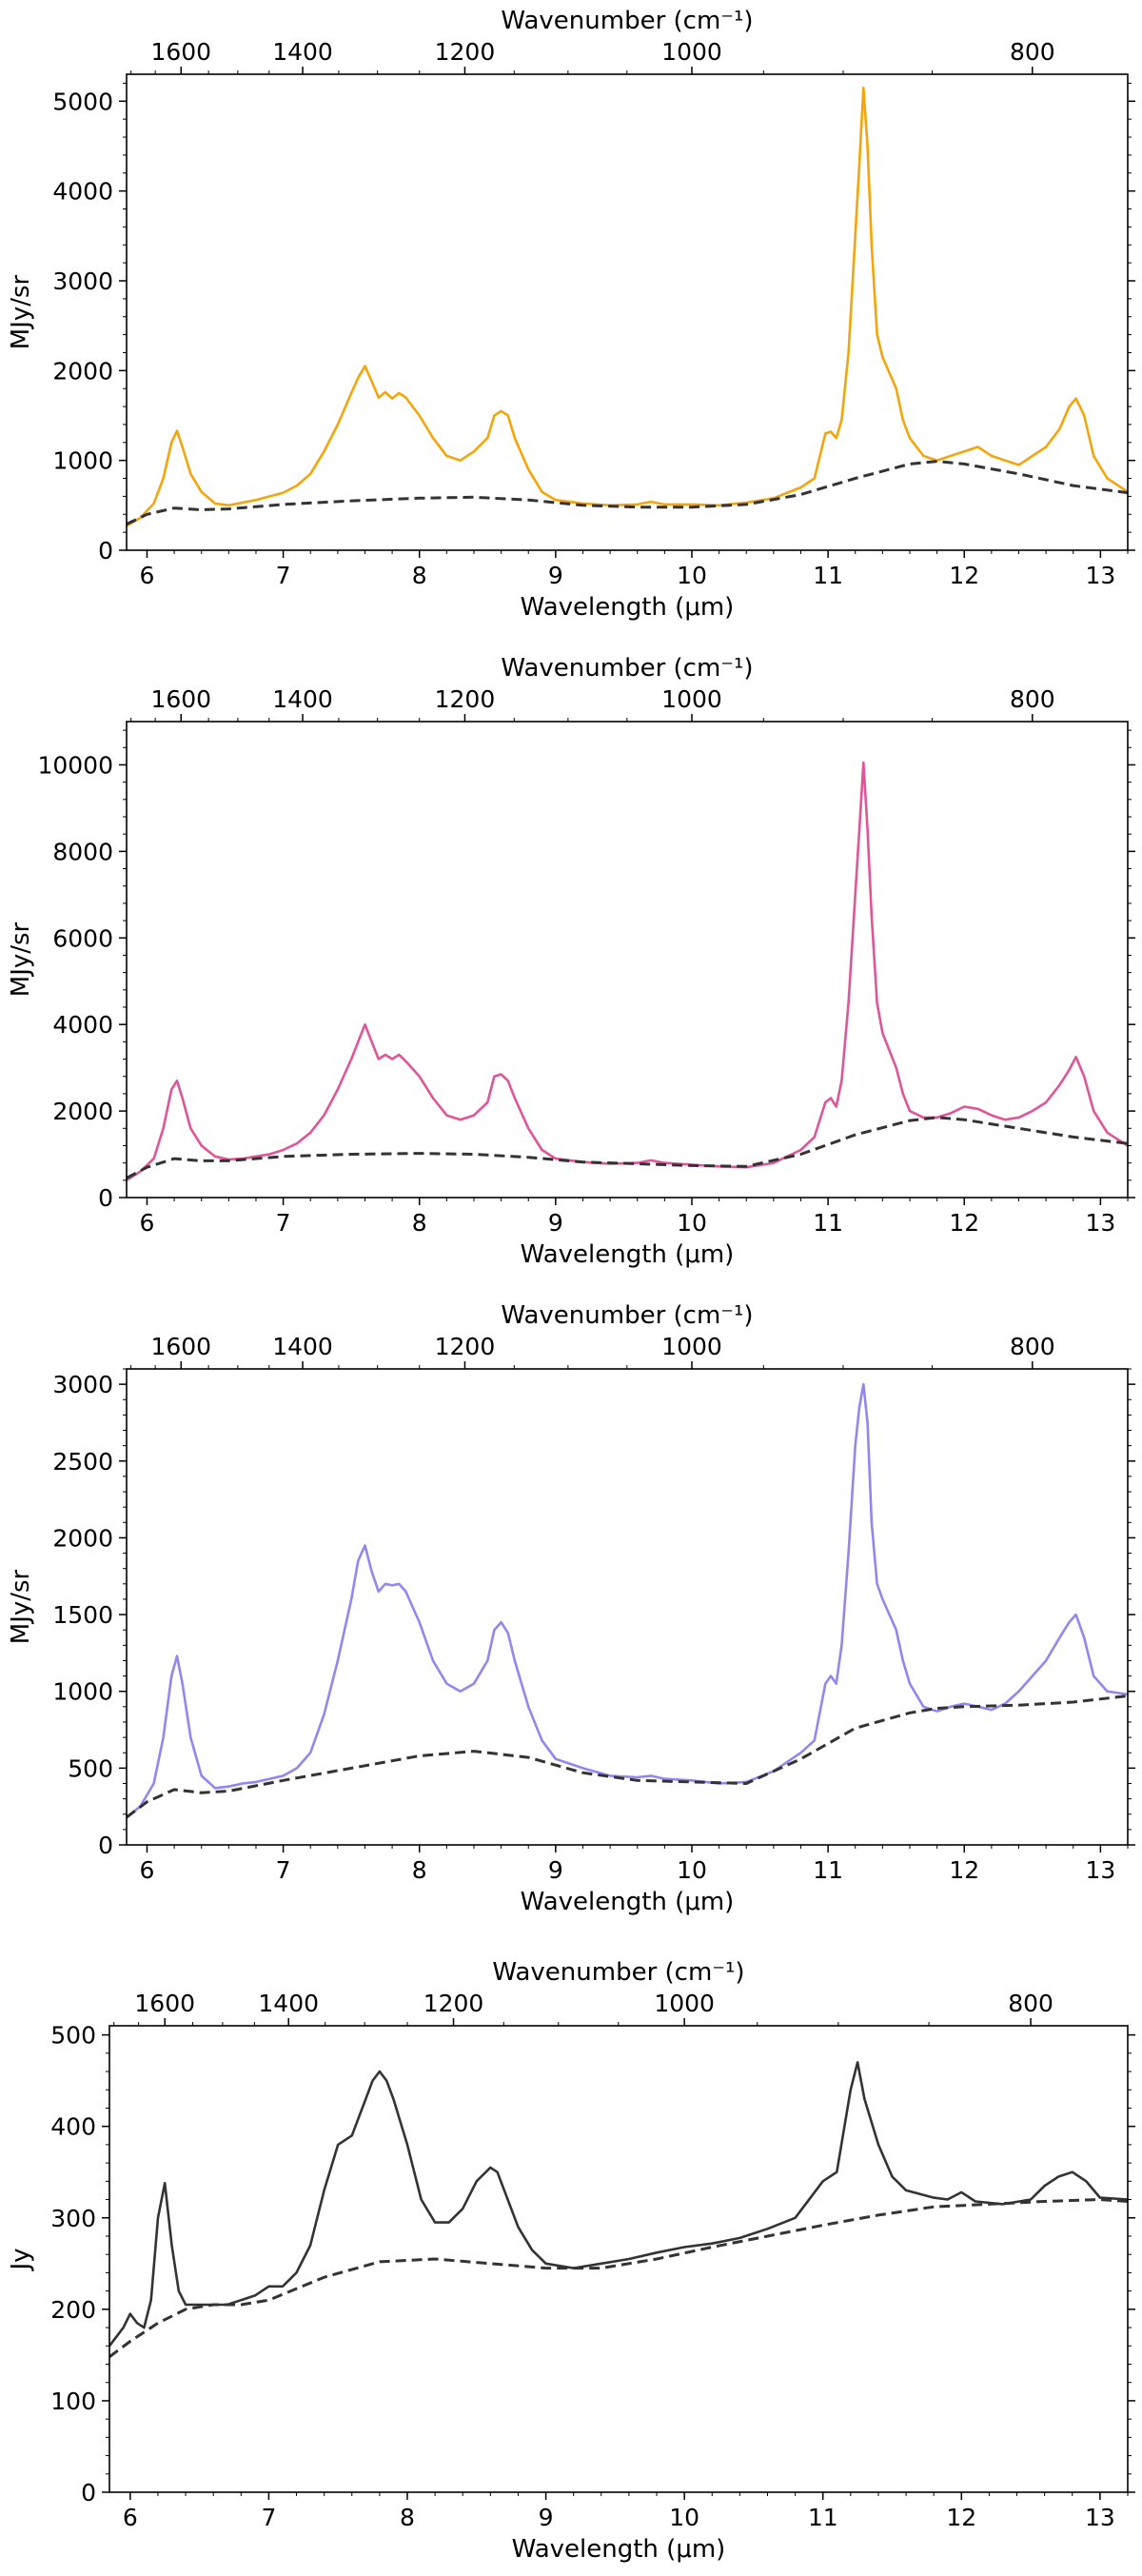  I want to click on y-tick-label: 400, so click(73, 2127).